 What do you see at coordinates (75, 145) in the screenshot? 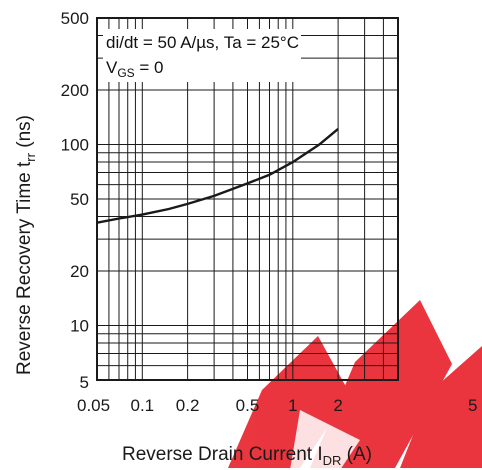
I see `y-tick-label: 100` at bounding box center [75, 145].